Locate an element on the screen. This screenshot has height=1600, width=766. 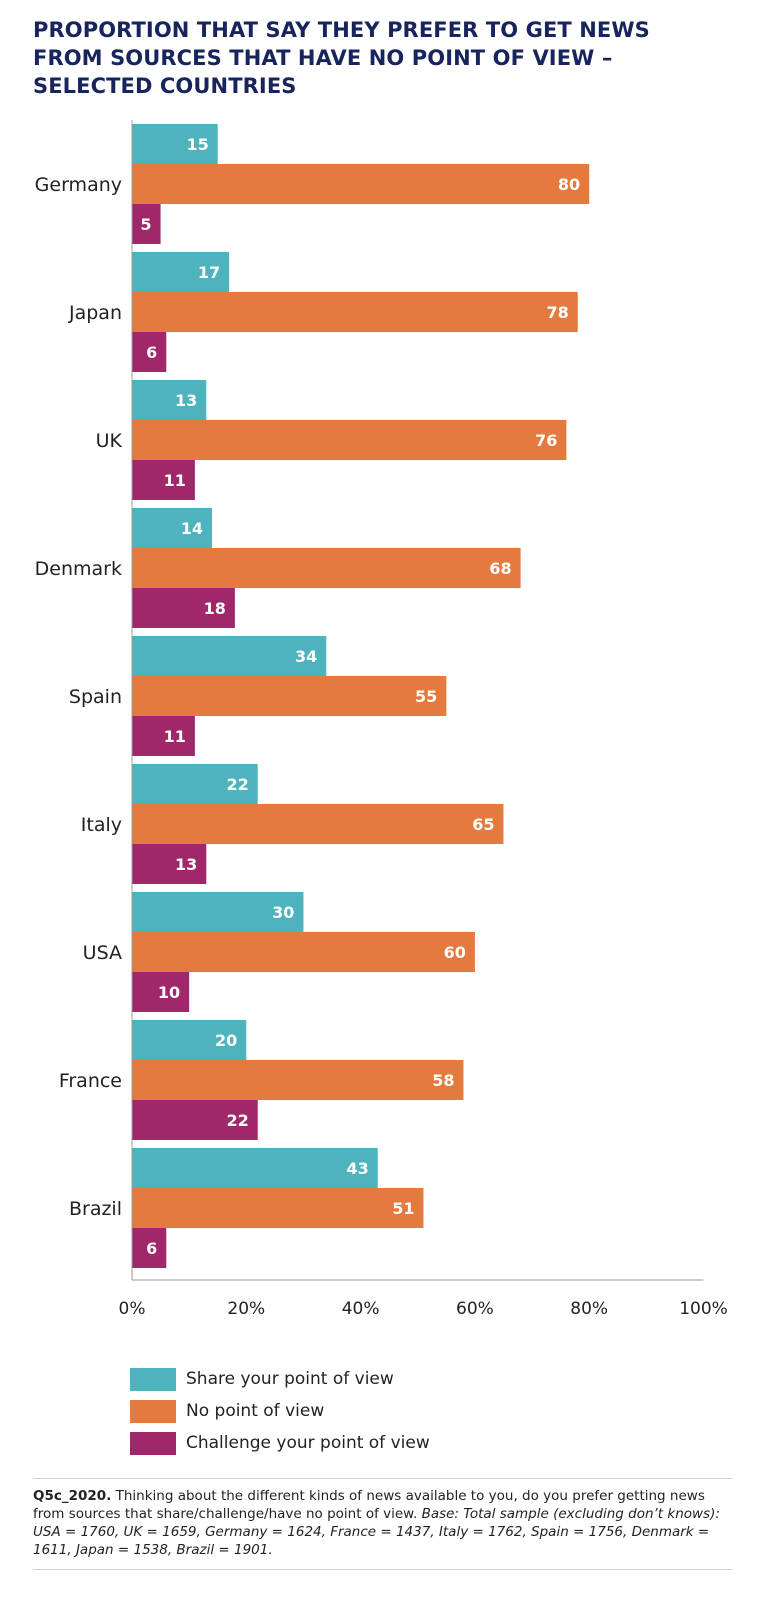
legend-item-share: Share your point of view is located at coordinates (280, 1379).